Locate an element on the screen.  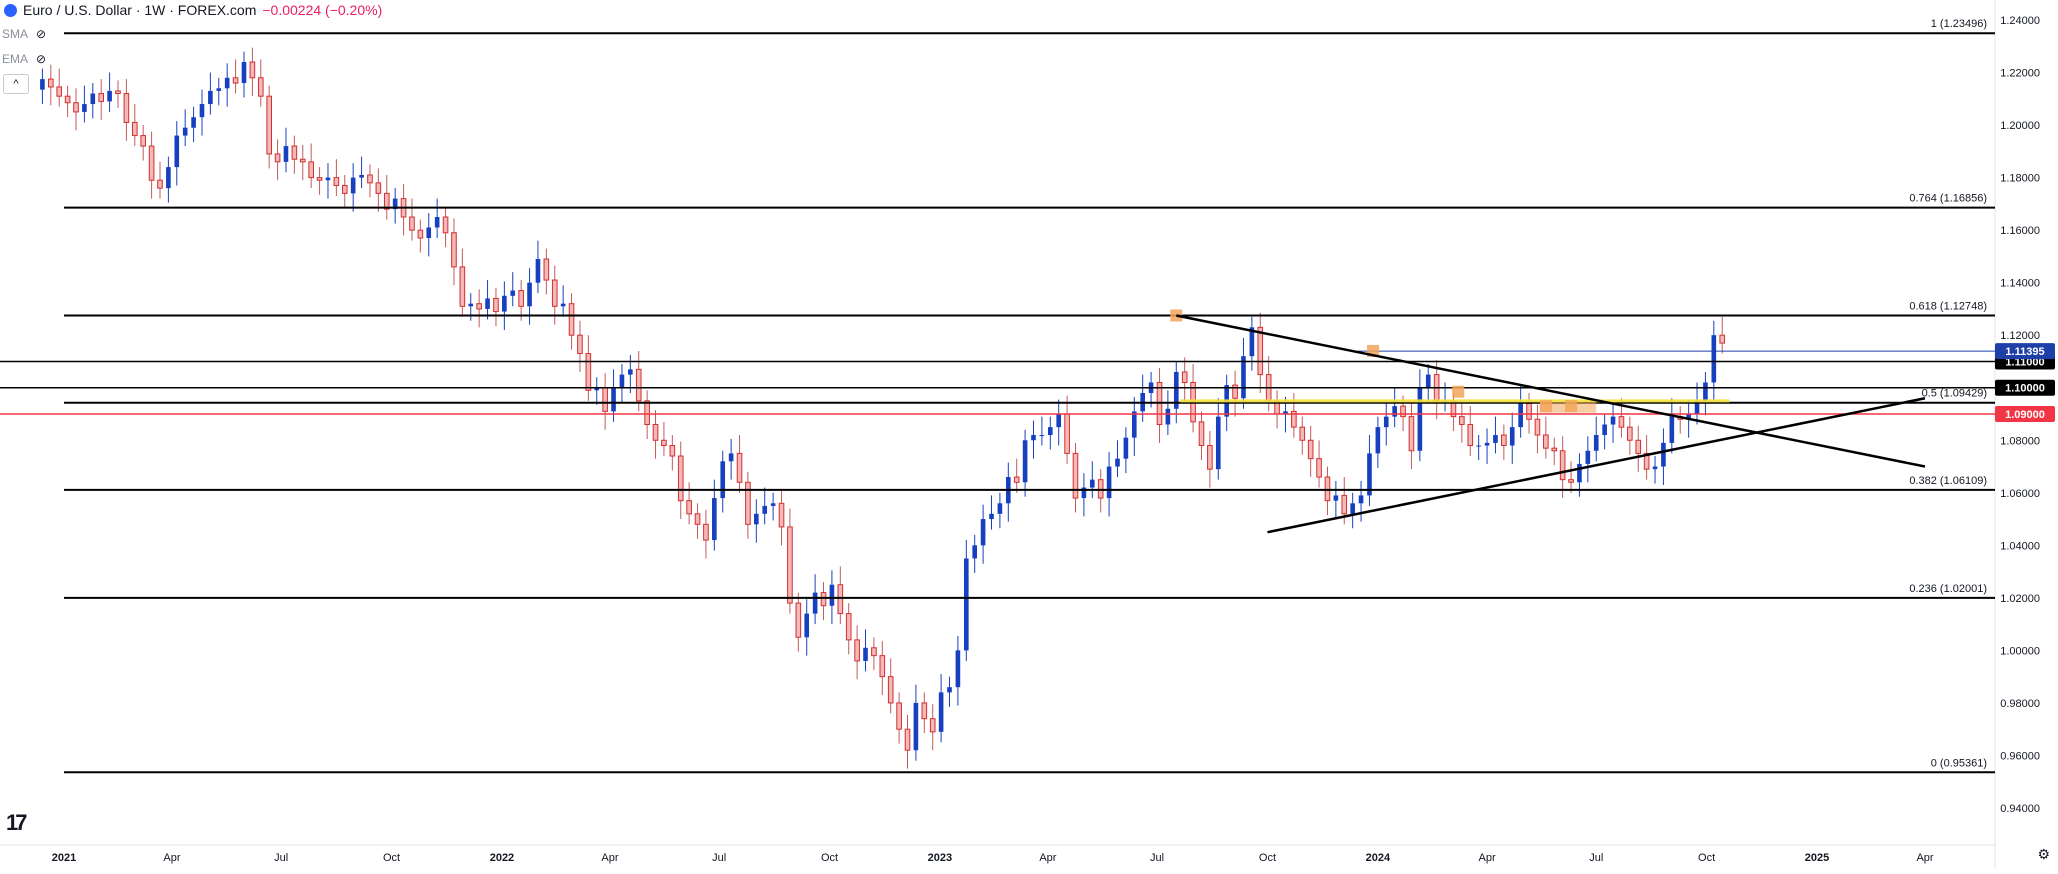
last-price-badge is located at coordinates (2025, 351).